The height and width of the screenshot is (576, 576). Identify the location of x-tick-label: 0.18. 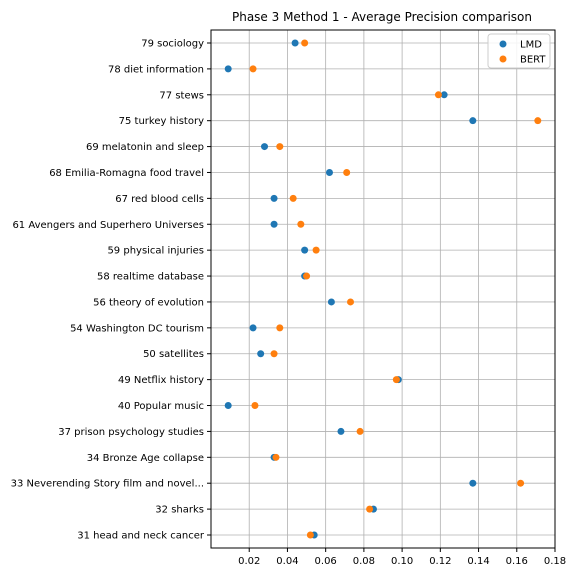
(555, 561).